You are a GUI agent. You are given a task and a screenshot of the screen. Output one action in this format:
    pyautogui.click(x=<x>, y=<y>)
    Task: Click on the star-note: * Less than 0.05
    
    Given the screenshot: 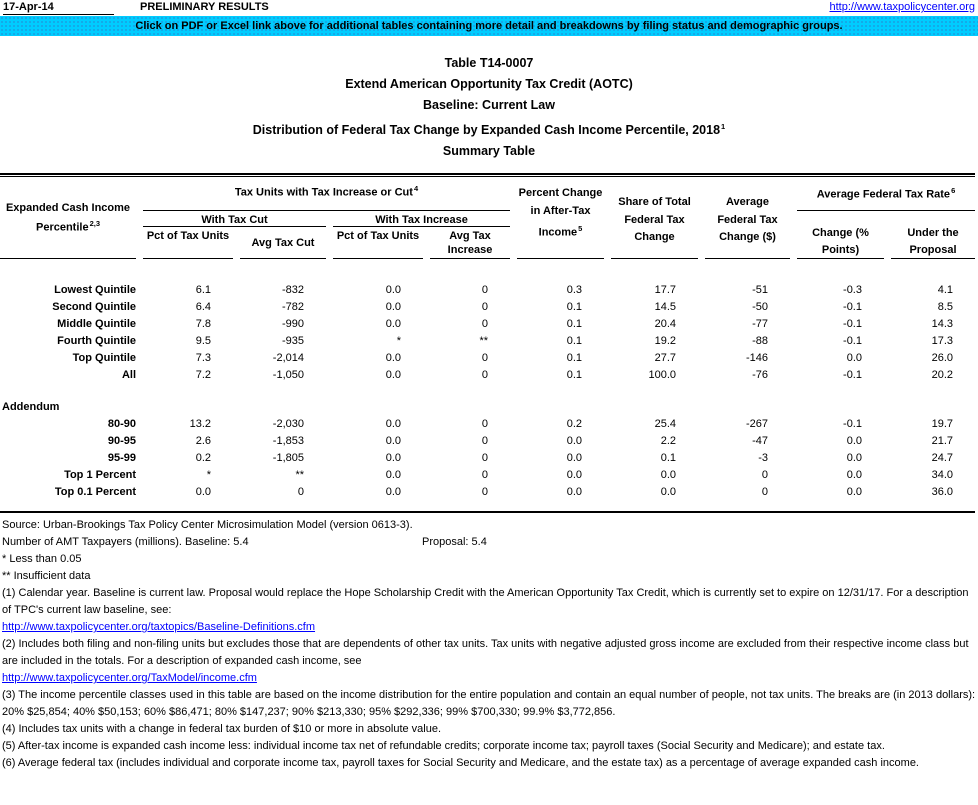 What is the action you would take?
    pyautogui.click(x=42, y=559)
    